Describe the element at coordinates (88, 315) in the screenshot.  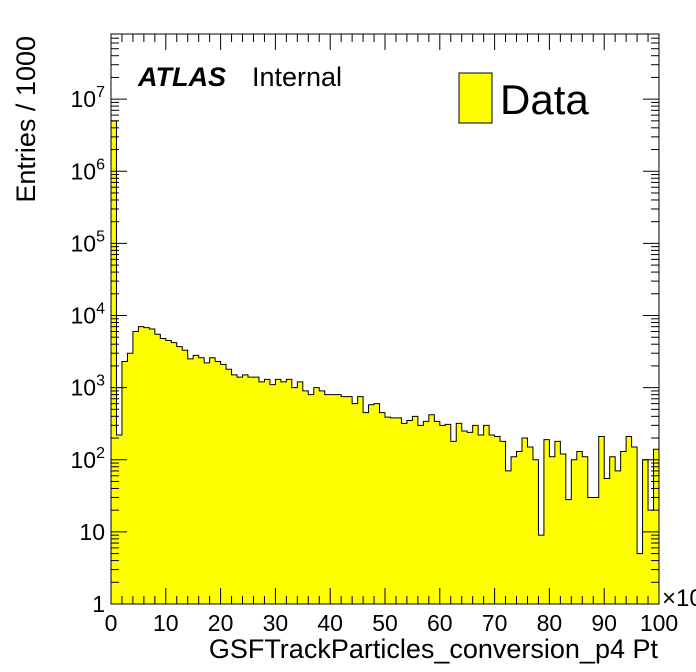
I see `y-tick-label: 10⁴` at that location.